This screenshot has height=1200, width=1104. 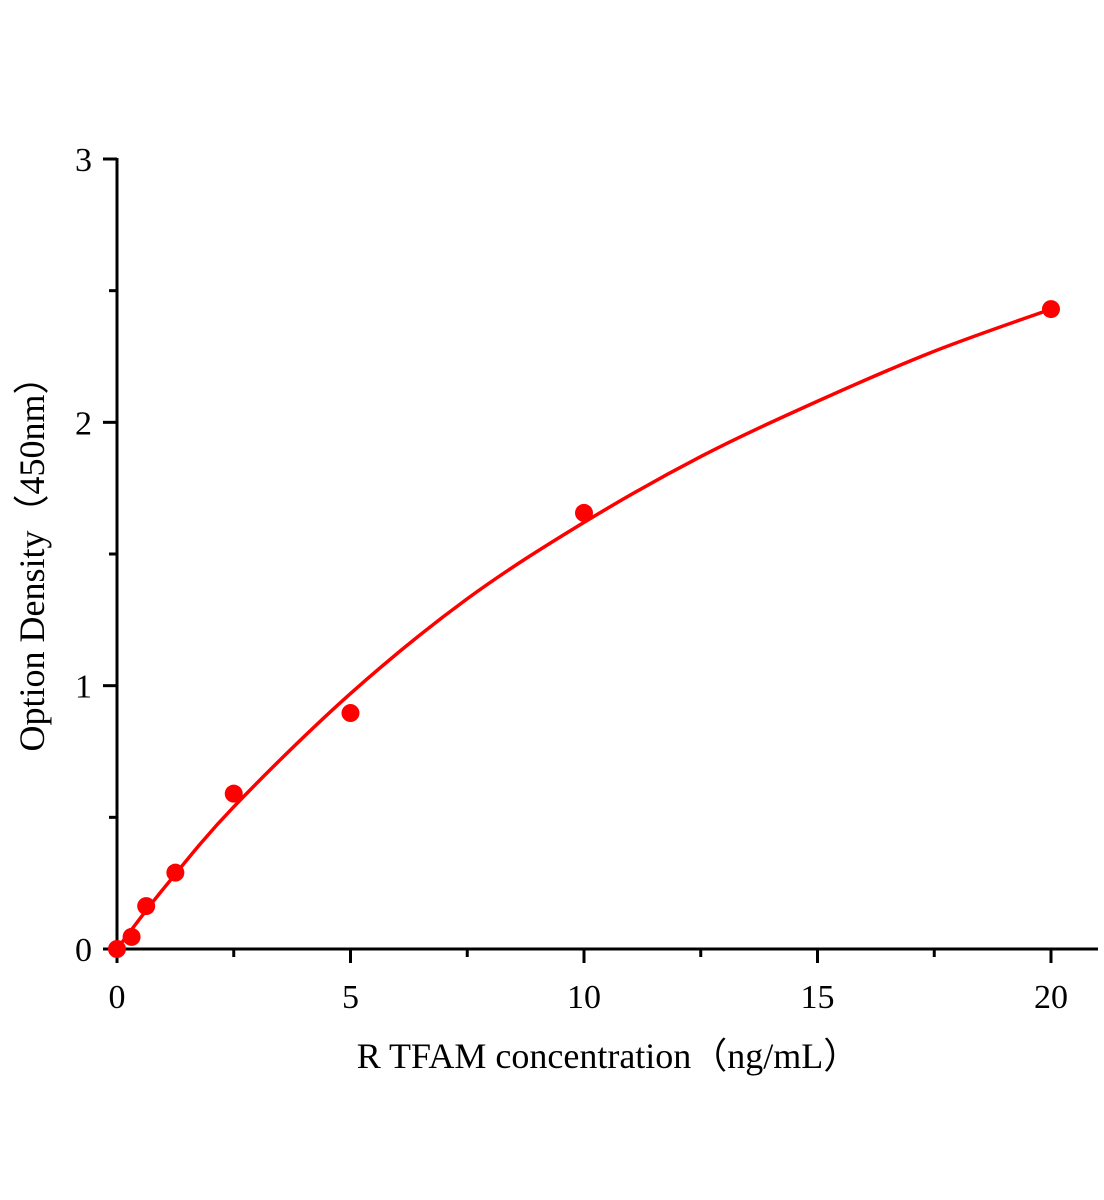 I want to click on y-tick-label: 1, so click(x=83, y=687).